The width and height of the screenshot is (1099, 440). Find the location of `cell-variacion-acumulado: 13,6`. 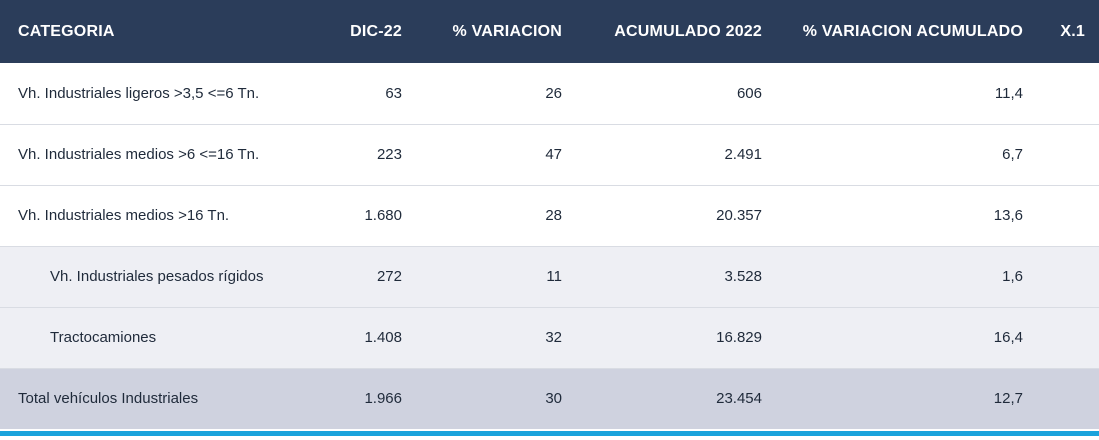

cell-variacion-acumulado: 13,6 is located at coordinates (906, 216).